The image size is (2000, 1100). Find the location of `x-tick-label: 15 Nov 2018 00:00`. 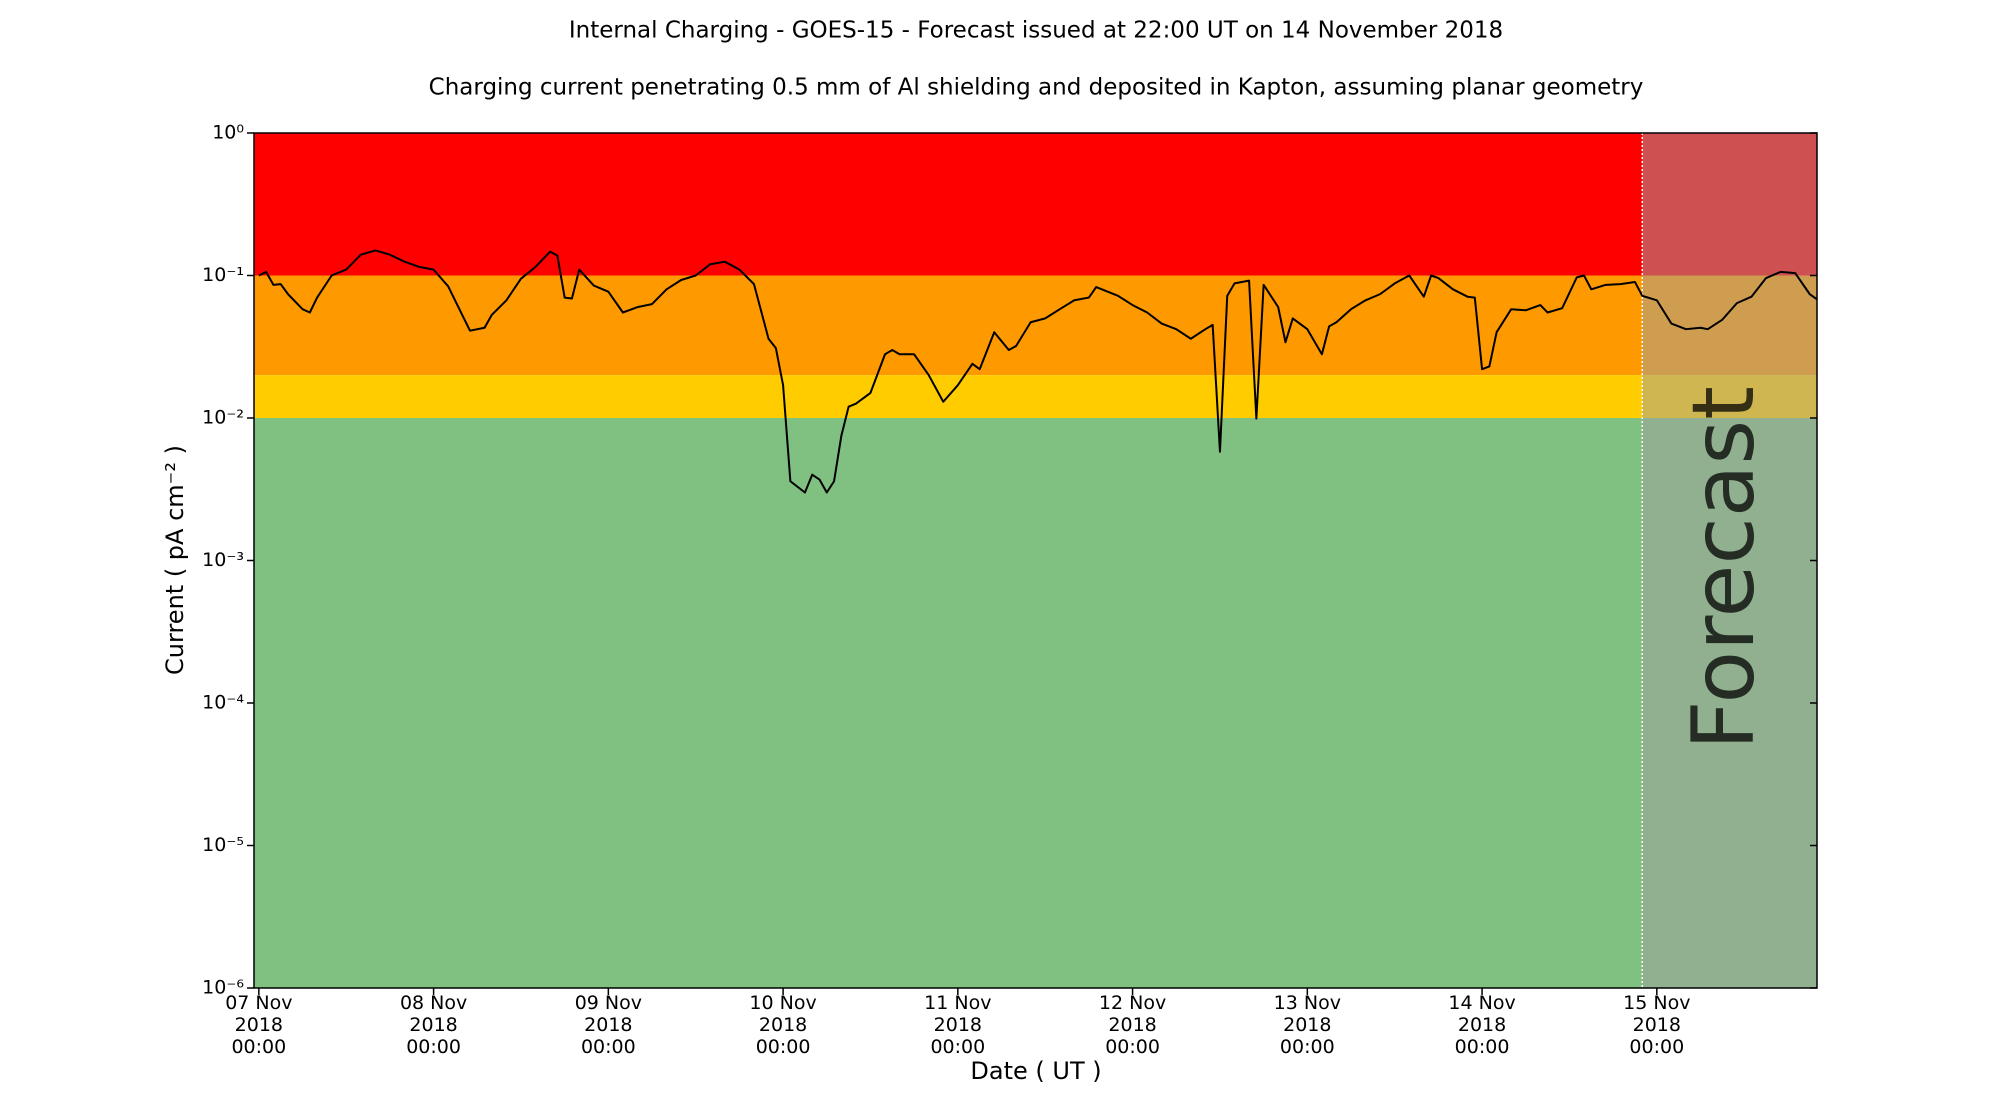

x-tick-label: 15 Nov 2018 00:00 is located at coordinates (1657, 1025).